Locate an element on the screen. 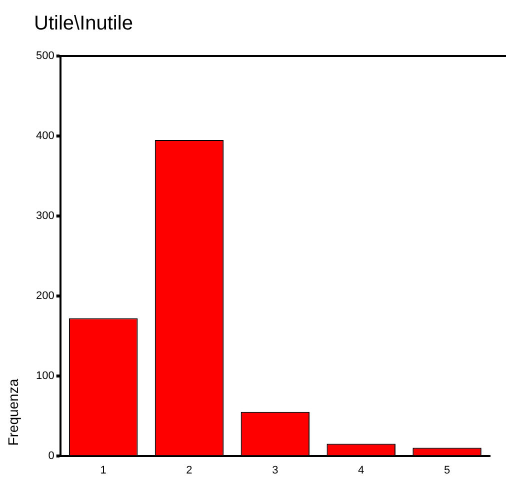 Image resolution: width=506 pixels, height=484 pixels. chart-title: Utile\Inutile is located at coordinates (83, 23).